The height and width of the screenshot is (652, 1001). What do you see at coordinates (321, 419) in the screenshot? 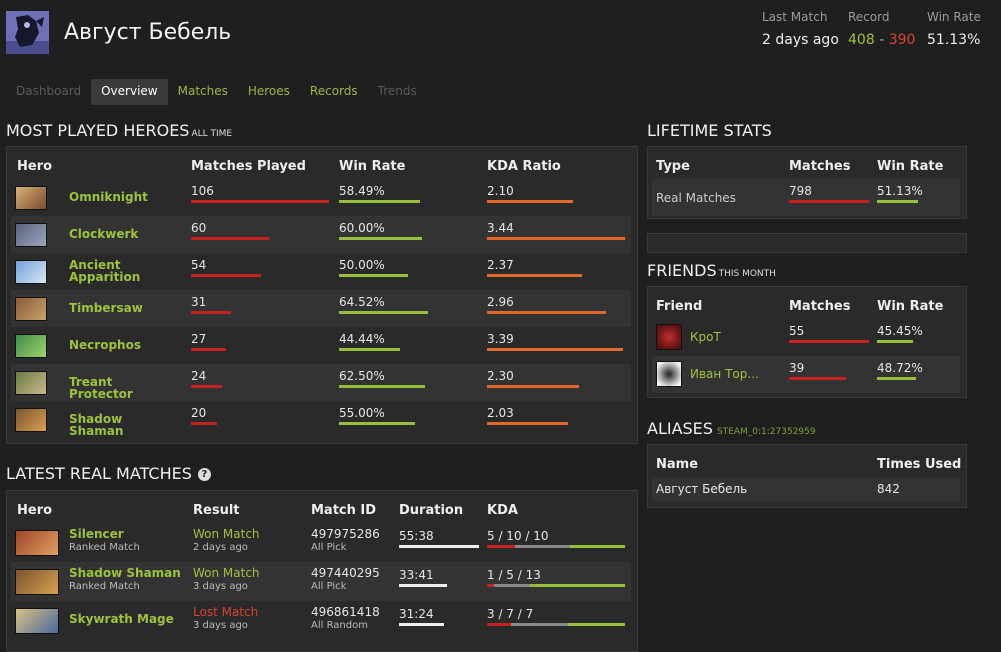
I see `hero-row: Shadow Shaman 20 55.00% 2.03` at bounding box center [321, 419].